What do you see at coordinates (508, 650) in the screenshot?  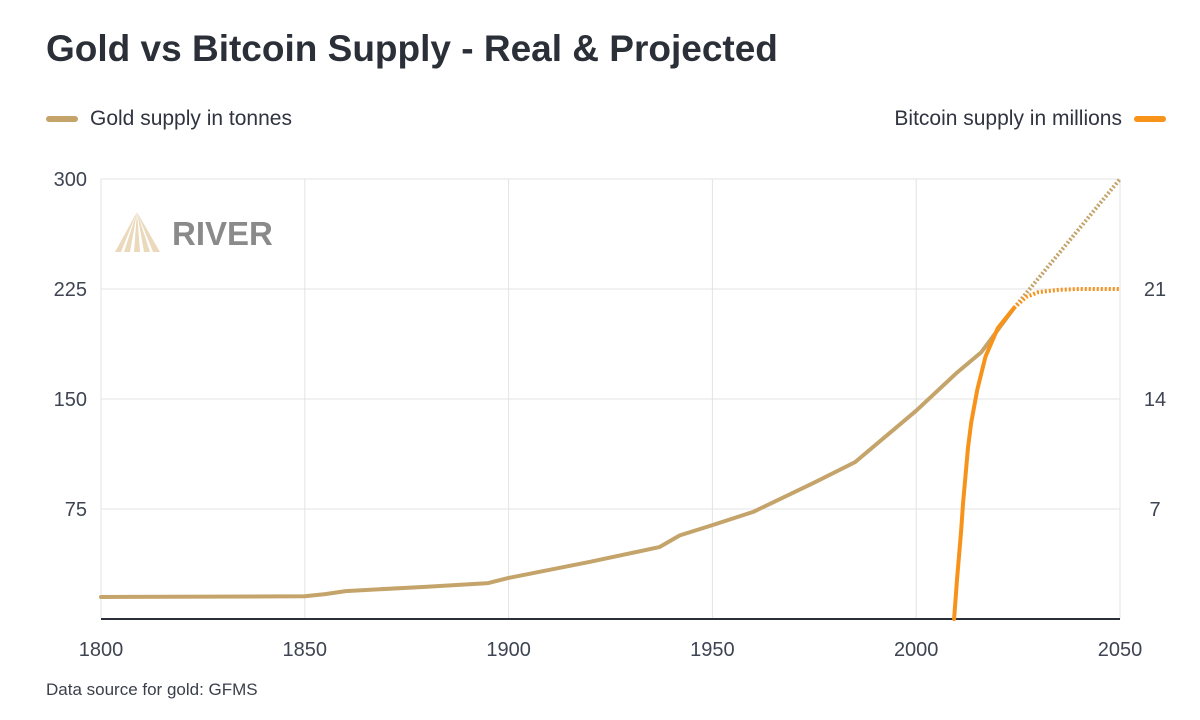 I see `x-tick-label: 1900` at bounding box center [508, 650].